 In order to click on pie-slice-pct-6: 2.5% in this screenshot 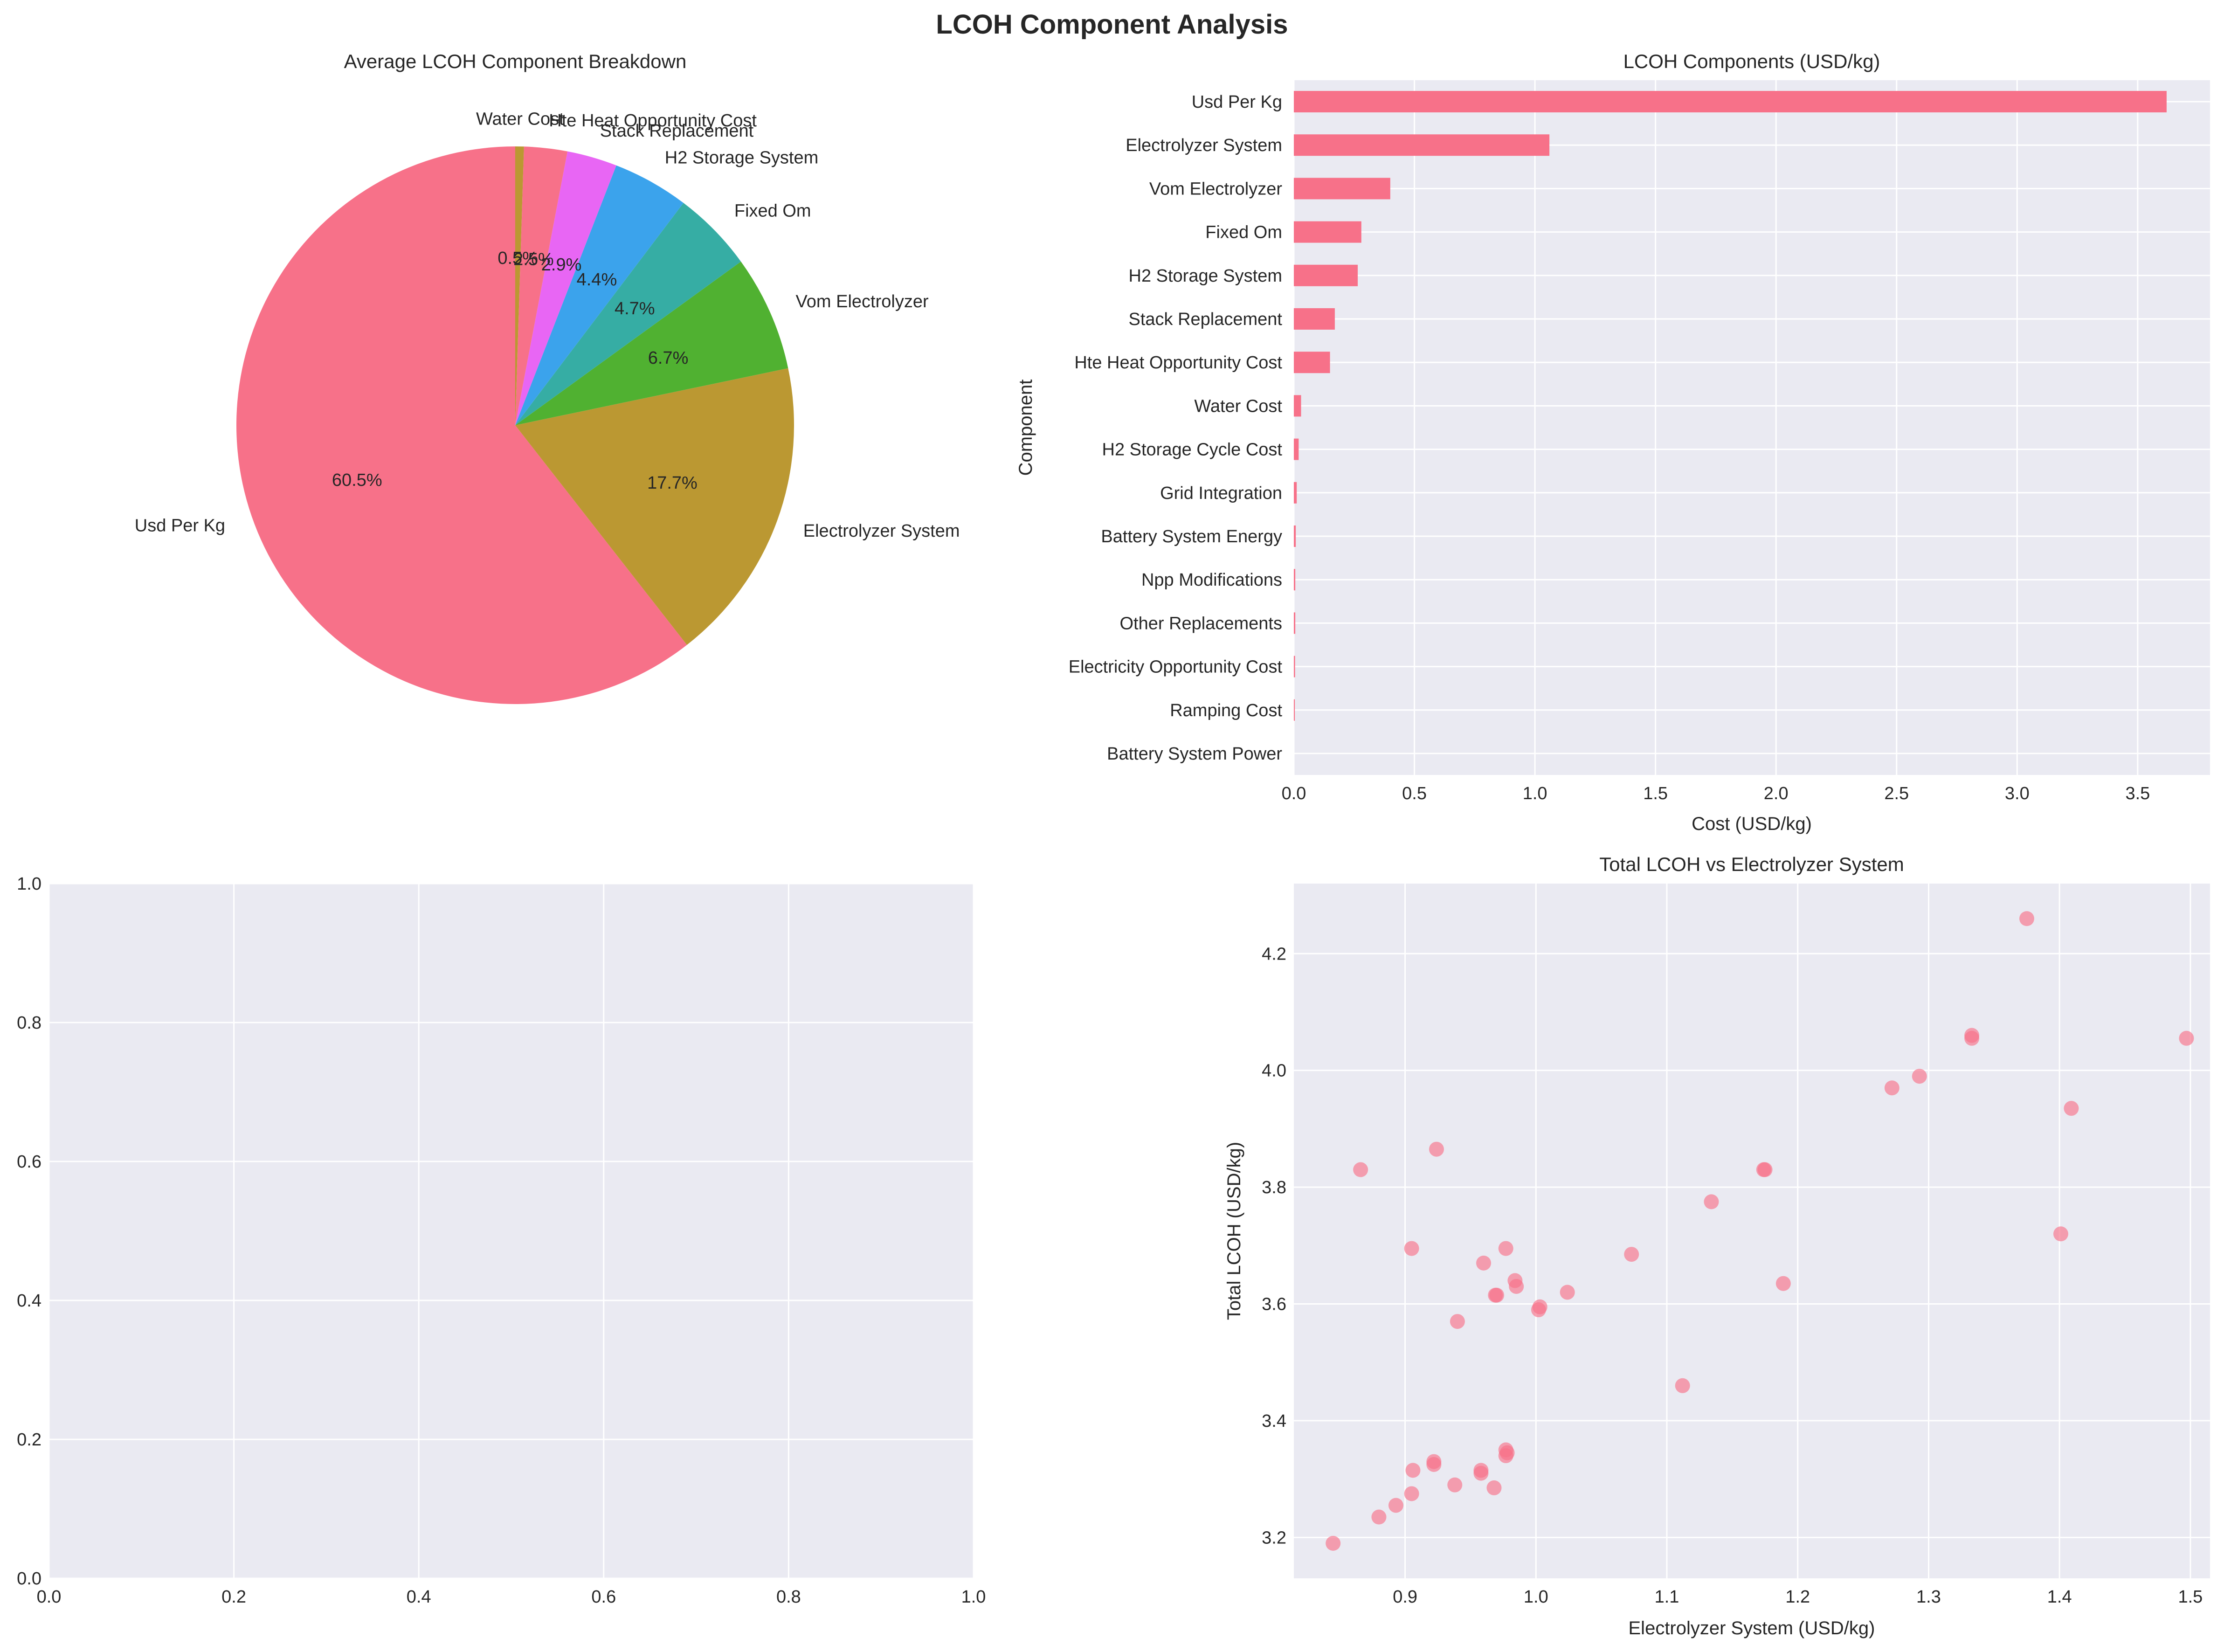, I will do `click(533, 259)`.